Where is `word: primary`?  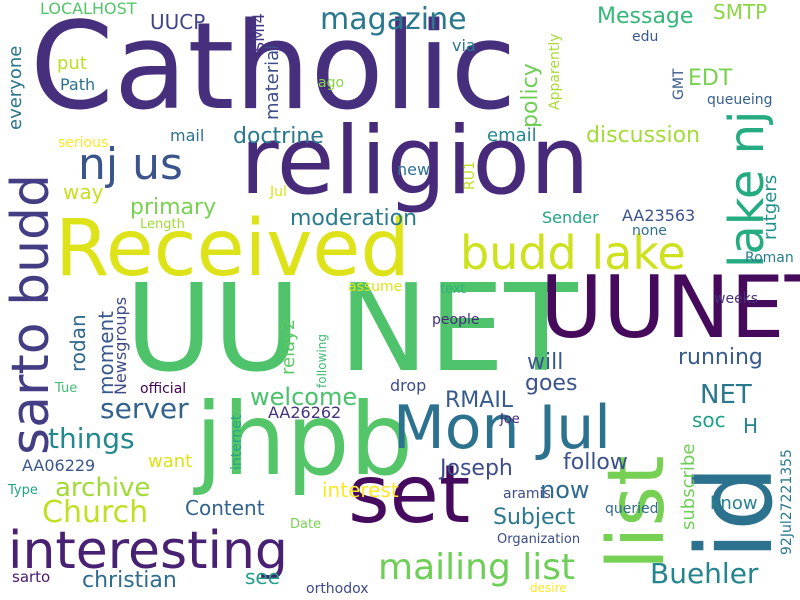 word: primary is located at coordinates (173, 207).